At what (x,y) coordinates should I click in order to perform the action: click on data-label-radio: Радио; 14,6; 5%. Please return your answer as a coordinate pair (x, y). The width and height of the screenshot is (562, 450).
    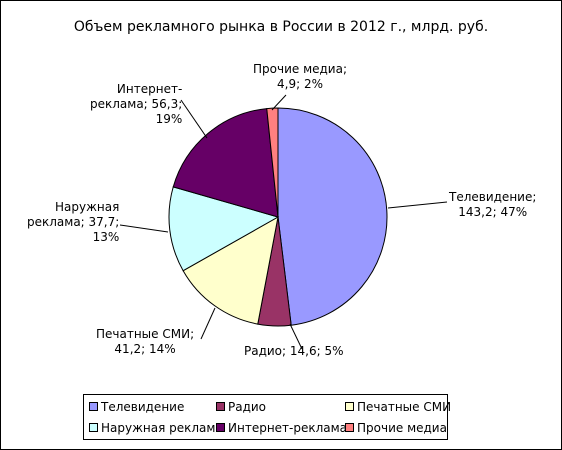
    Looking at the image, I should click on (294, 351).